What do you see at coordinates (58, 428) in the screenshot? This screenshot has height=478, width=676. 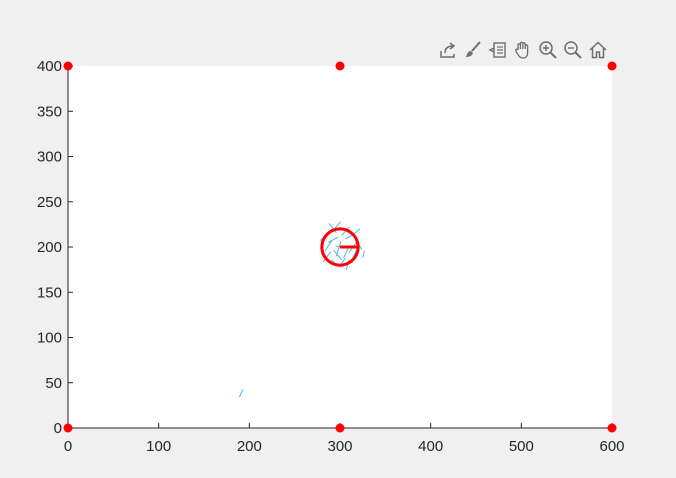 I see `y-tick-label: 0` at bounding box center [58, 428].